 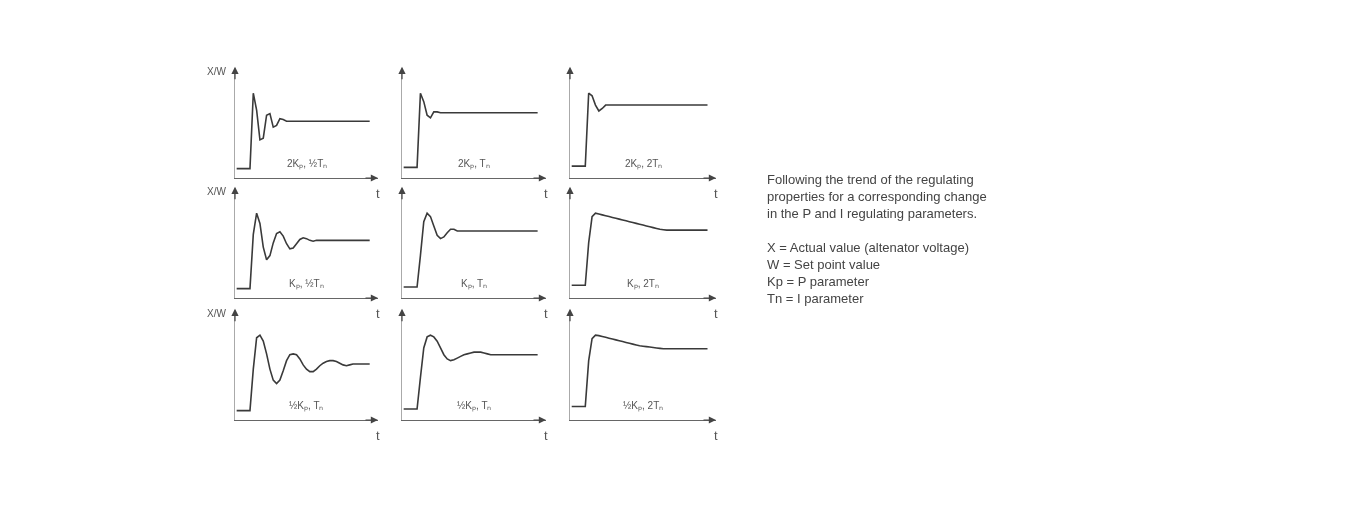 What do you see at coordinates (474, 284) in the screenshot?
I see `text: Kₚ, Tₙ` at bounding box center [474, 284].